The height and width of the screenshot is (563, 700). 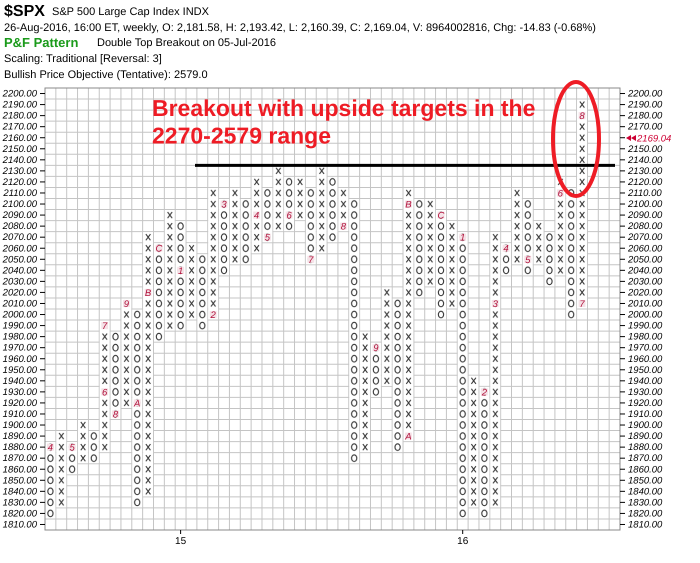 I want to click on y2-tick-label: 2090.00, so click(x=645, y=216).